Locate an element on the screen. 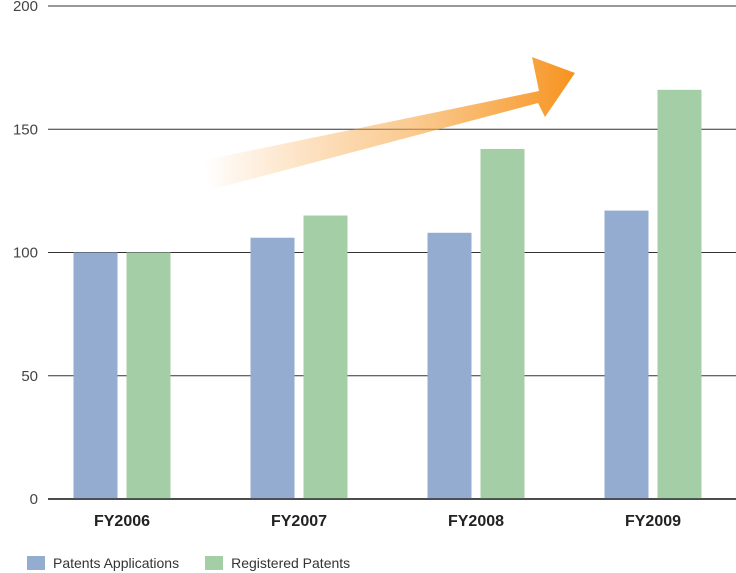 The image size is (736, 573). legend-item-applications: Patents Applications is located at coordinates (103, 563).